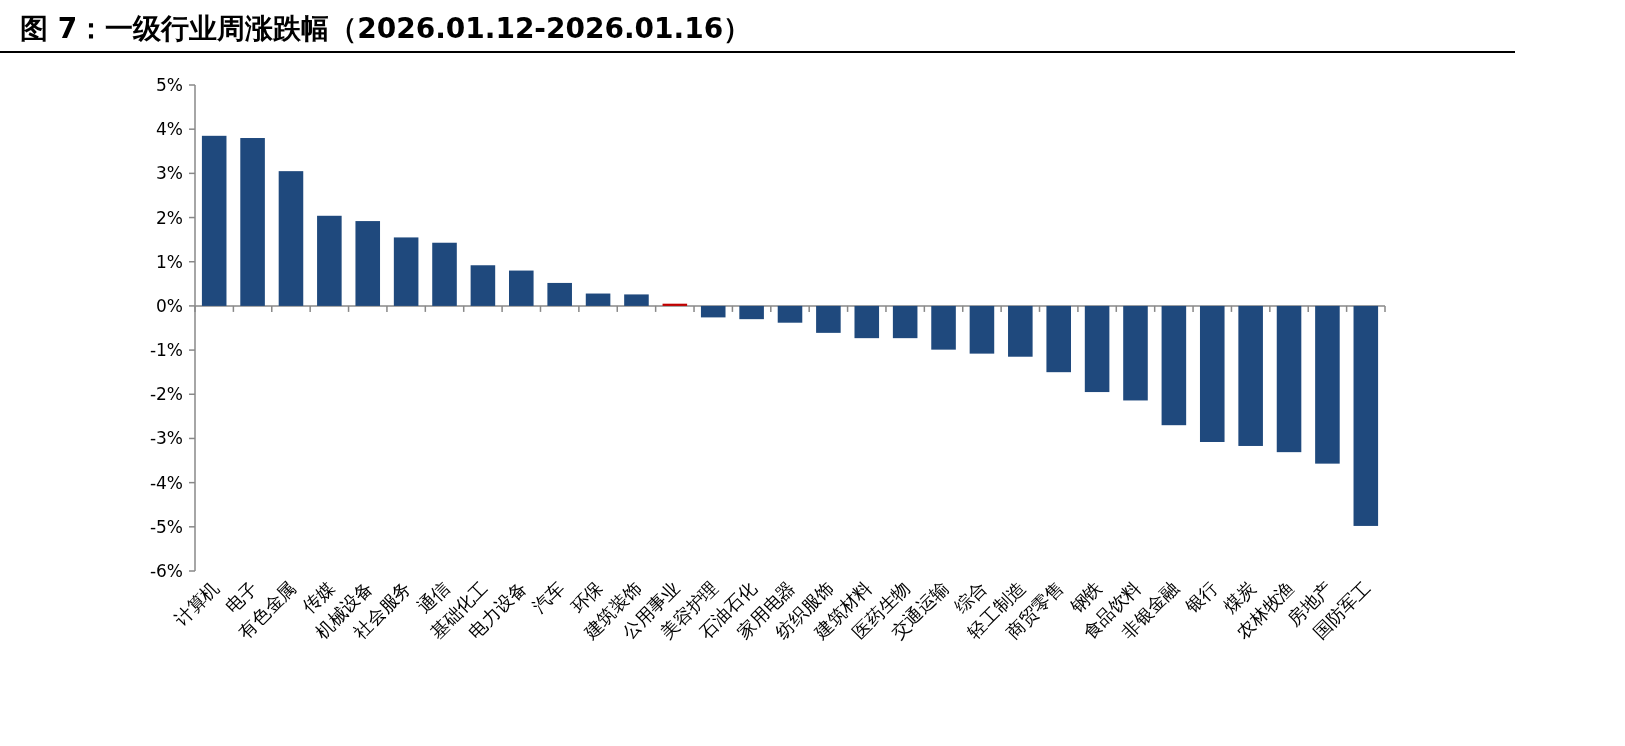 The width and height of the screenshot is (1625, 746). I want to click on y-tick-label: -1%, so click(166, 350).